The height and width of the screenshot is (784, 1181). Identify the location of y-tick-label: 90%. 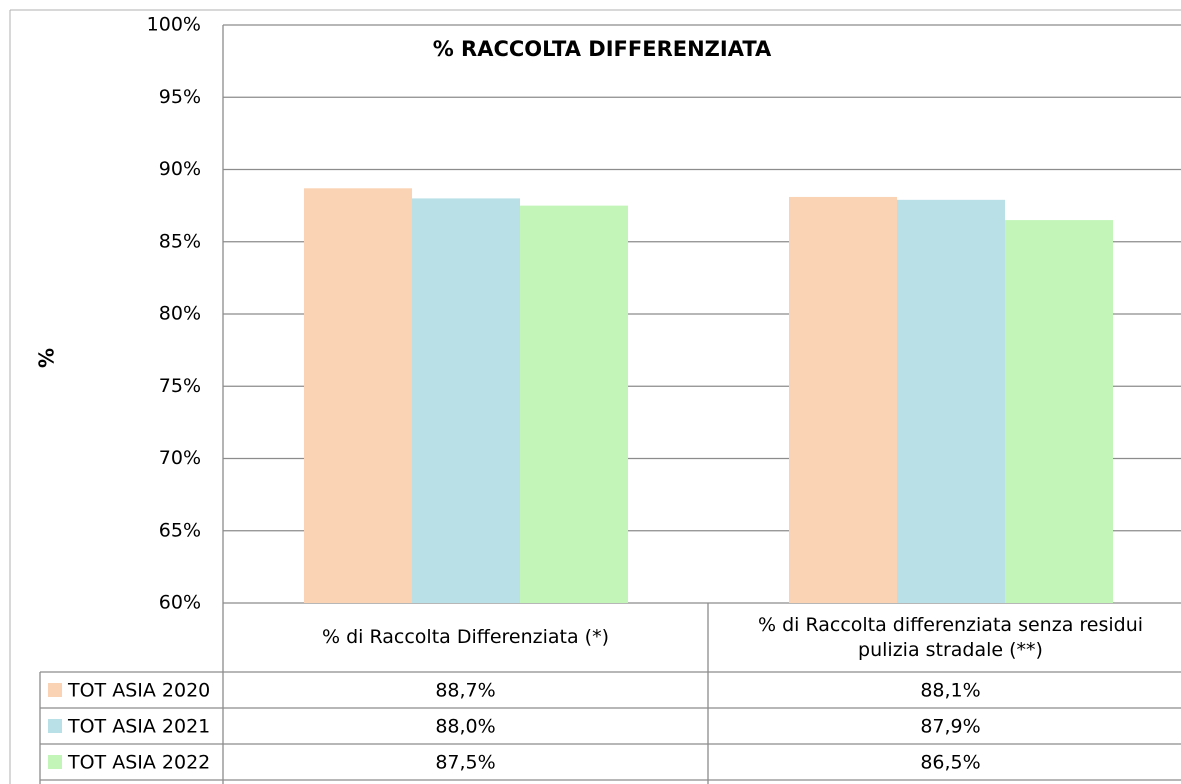
(180, 169).